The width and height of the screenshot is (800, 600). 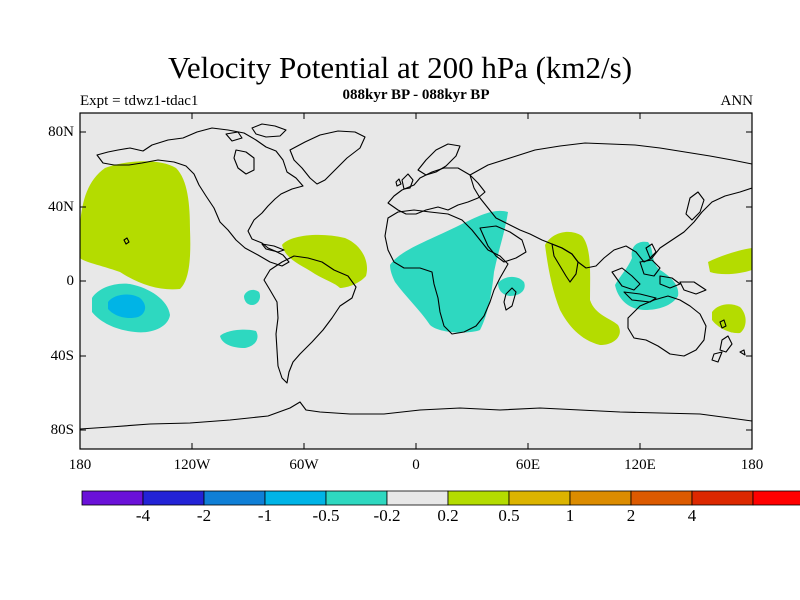 I want to click on positive-anomaly-west-pacific, so click(x=730, y=261).